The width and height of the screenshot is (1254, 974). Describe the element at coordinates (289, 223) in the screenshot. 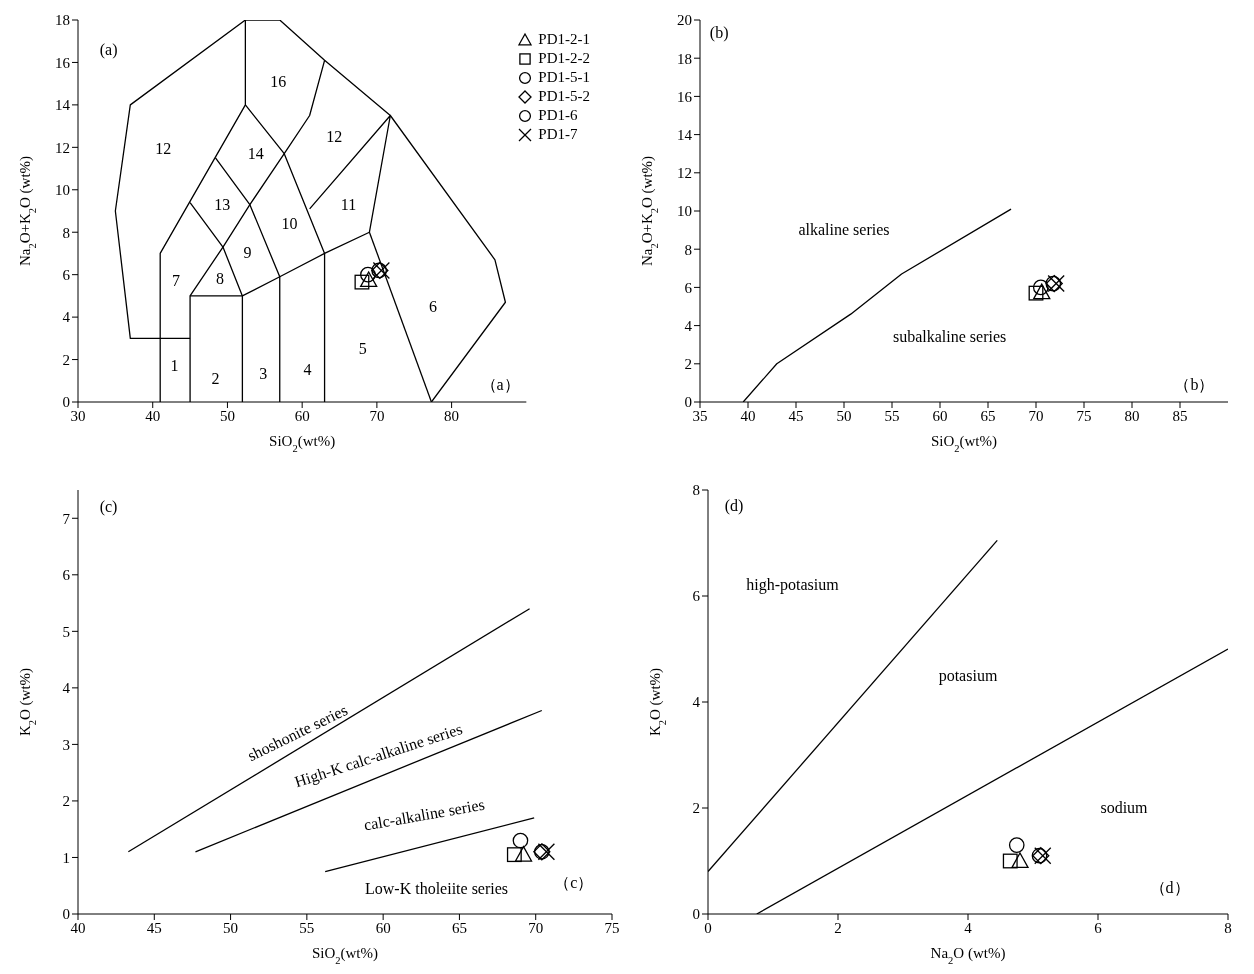

I see `annotation: 10` at that location.